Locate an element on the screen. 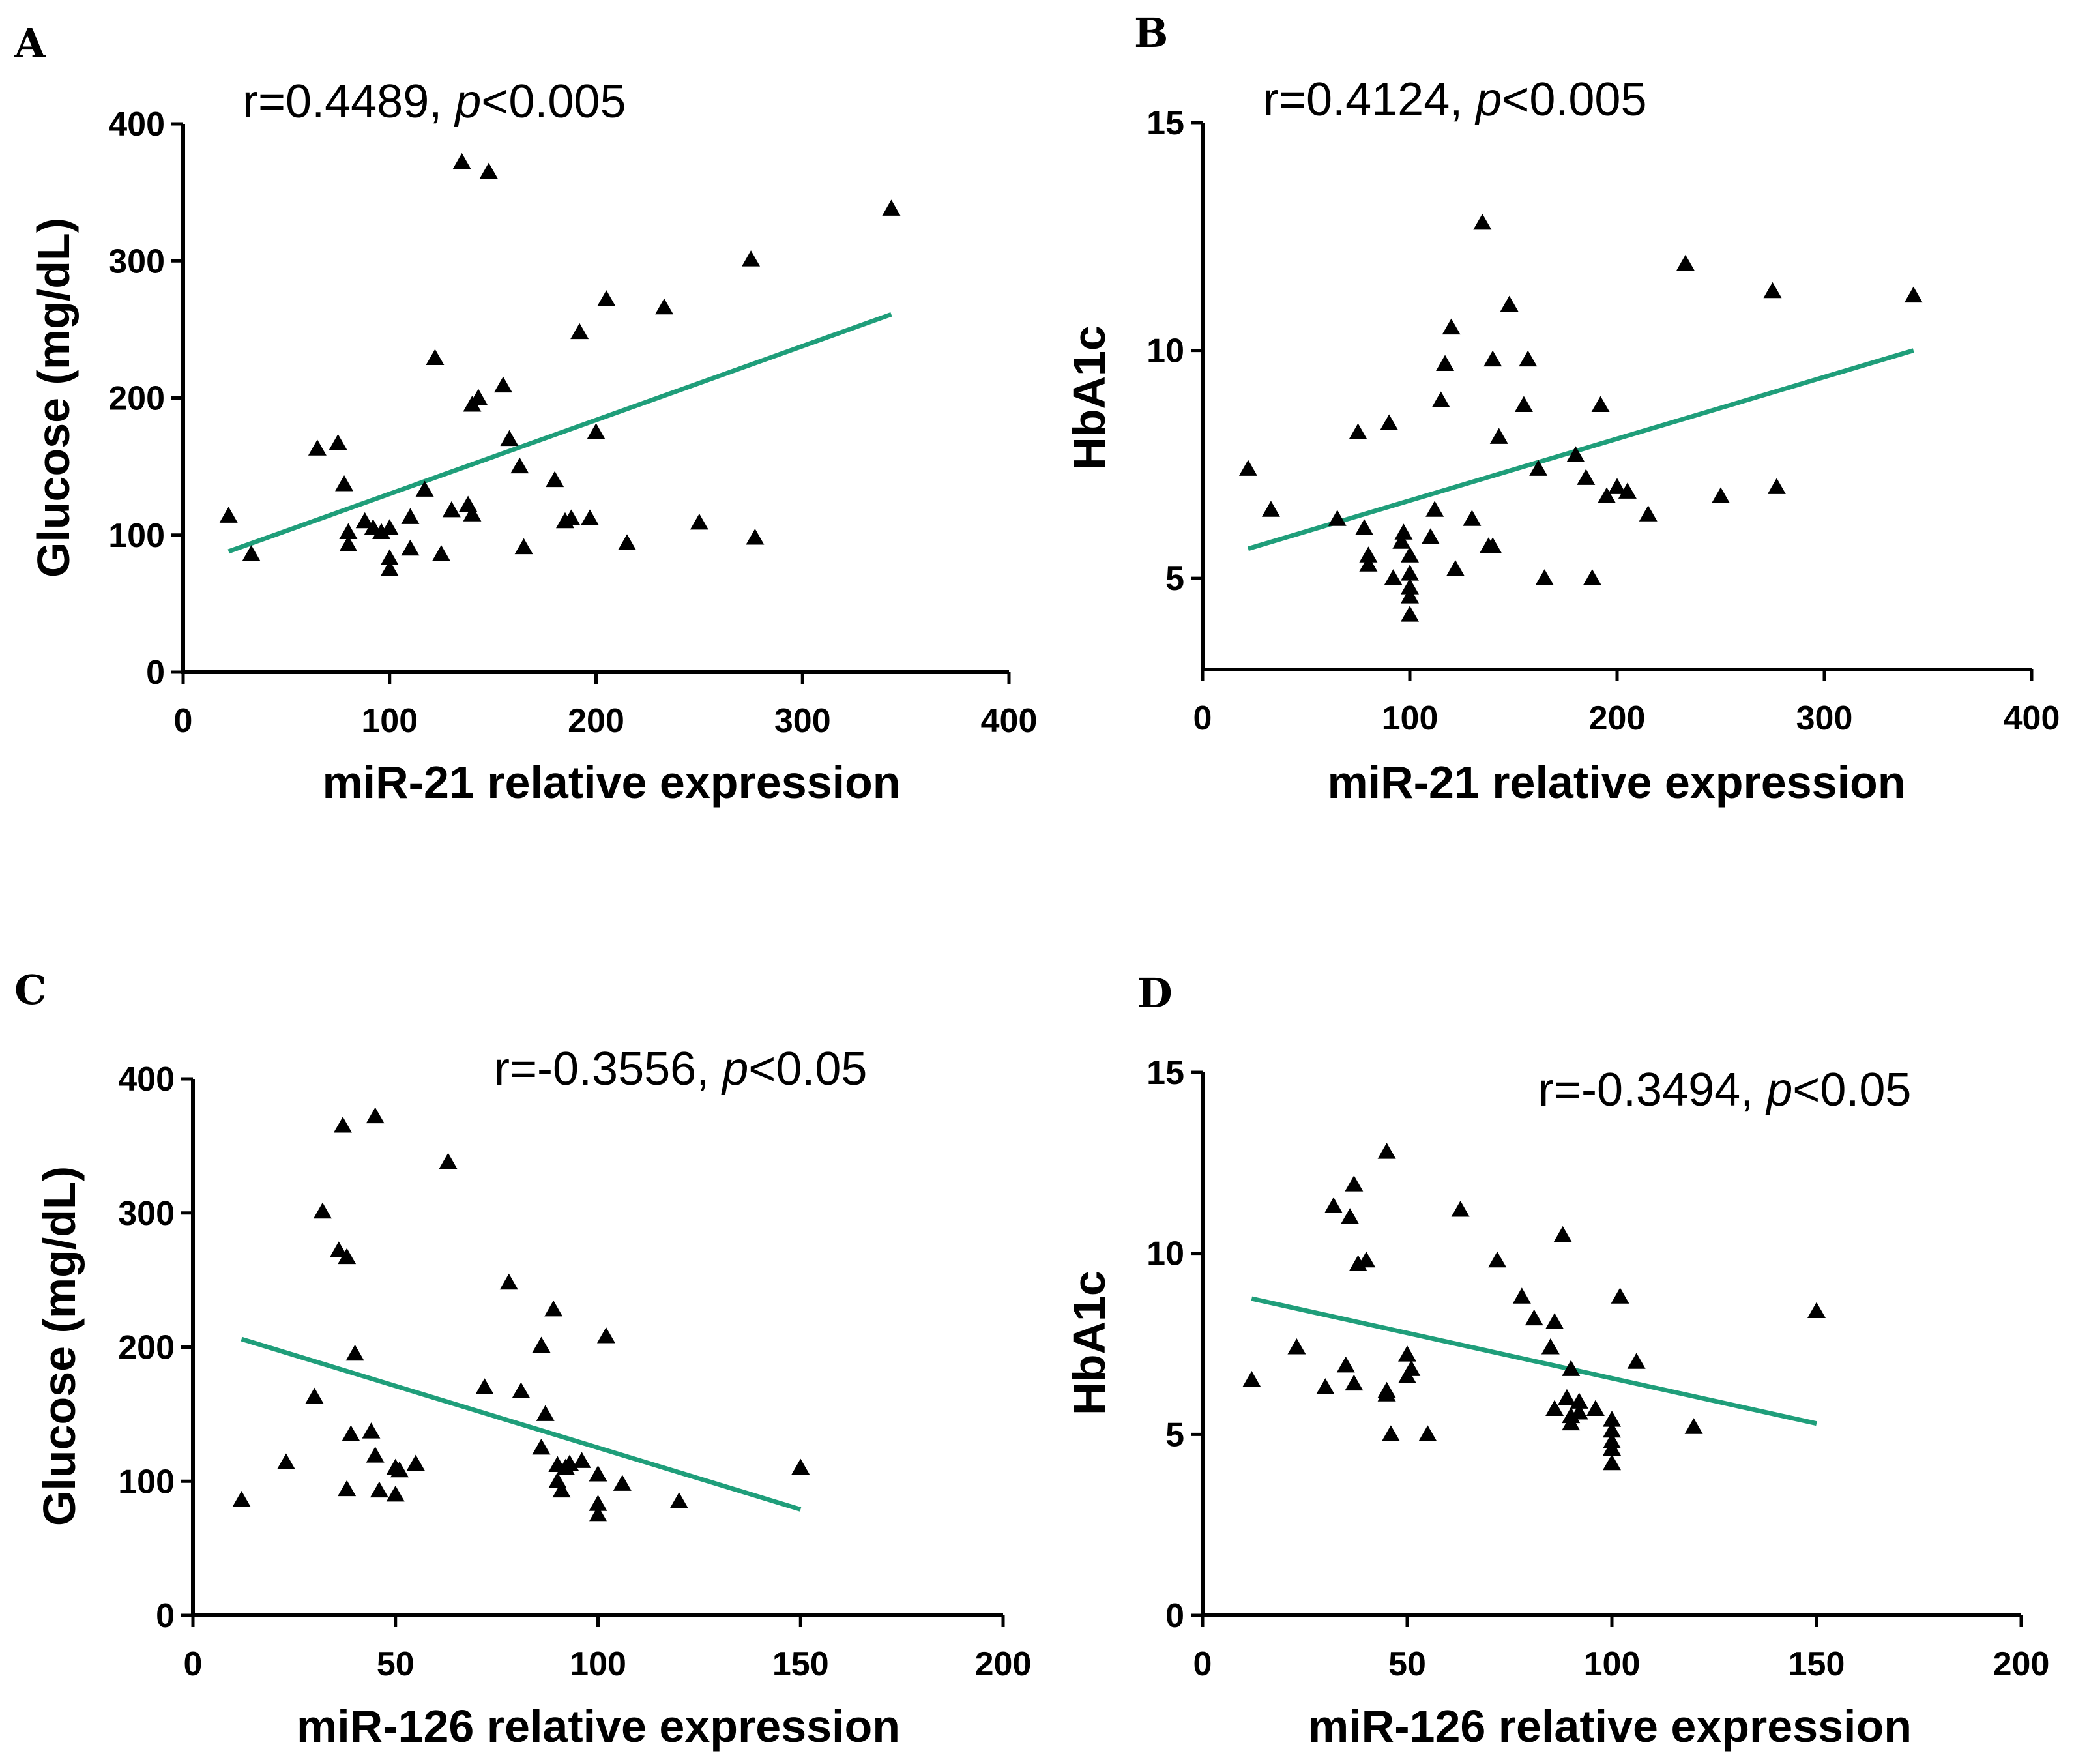  regression-line-b is located at coordinates (1580, 449).